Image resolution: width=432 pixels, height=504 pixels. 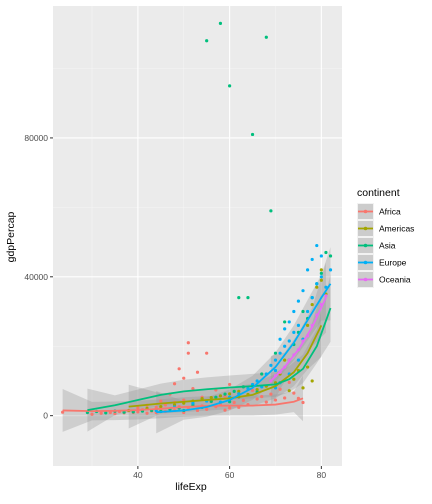 What do you see at coordinates (36, 277) in the screenshot?
I see `y-tick-label: 40000` at bounding box center [36, 277].